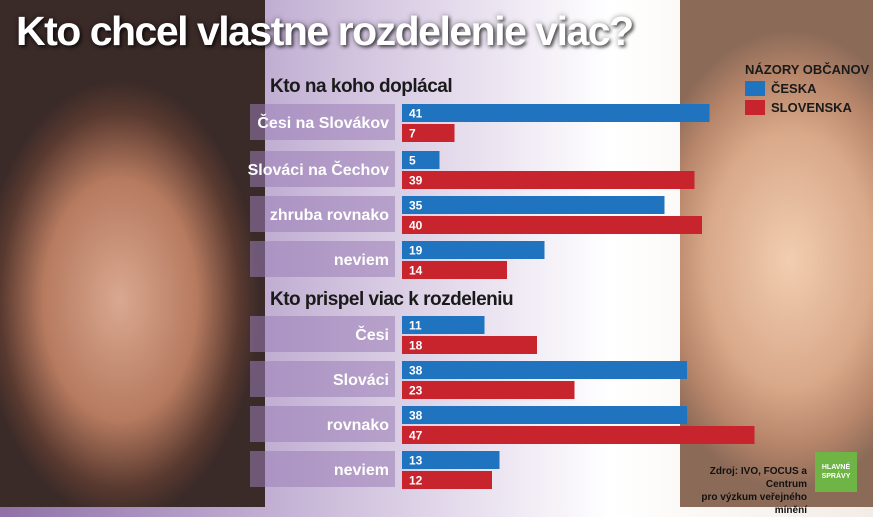 This screenshot has height=517, width=873. What do you see at coordinates (412, 134) in the screenshot?
I see `bar-value-label: 7` at bounding box center [412, 134].